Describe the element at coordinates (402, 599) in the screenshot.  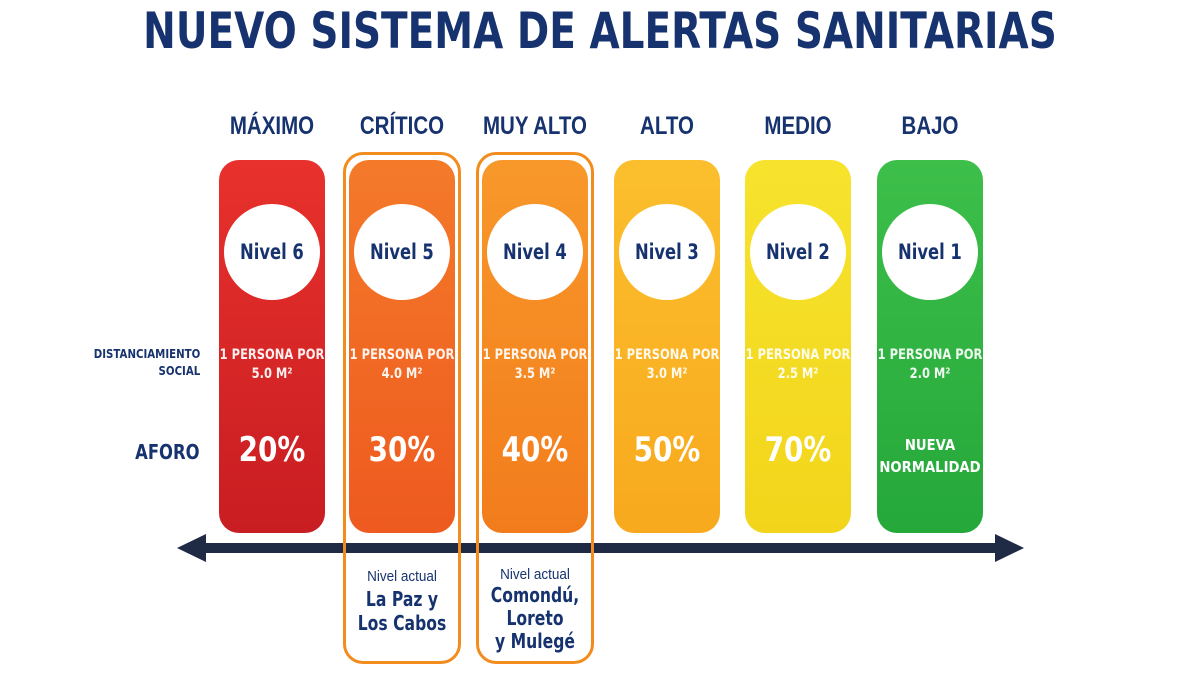
I see `place-line: La Paz y` at that location.